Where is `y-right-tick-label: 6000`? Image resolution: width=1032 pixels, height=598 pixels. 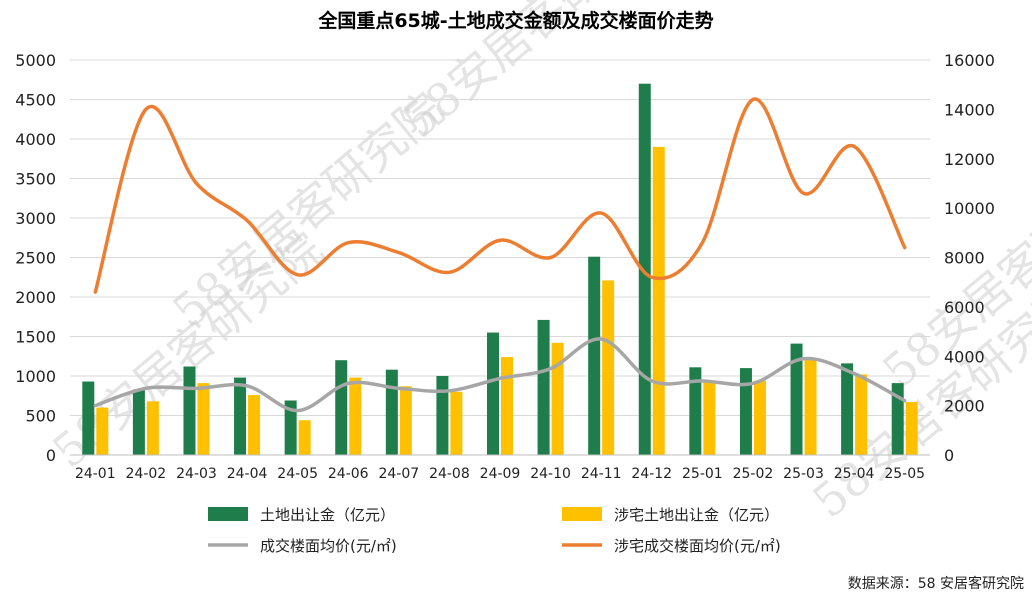
y-right-tick-label: 6000 is located at coordinates (964, 307).